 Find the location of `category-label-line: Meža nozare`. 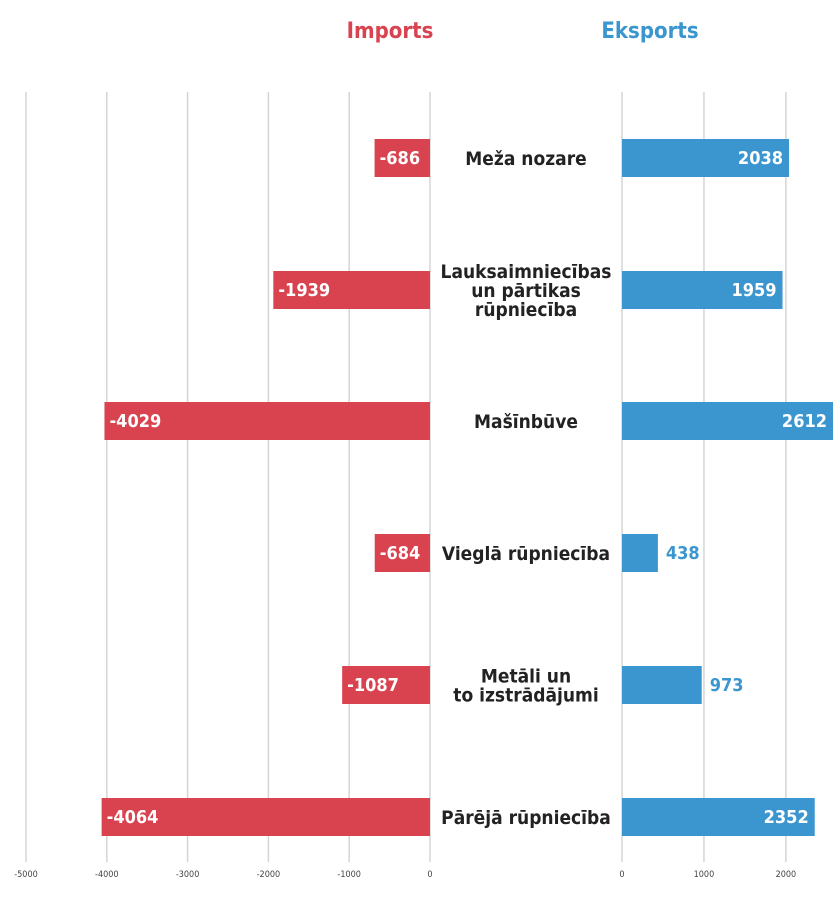

category-label-line: Meža nozare is located at coordinates (525, 159).